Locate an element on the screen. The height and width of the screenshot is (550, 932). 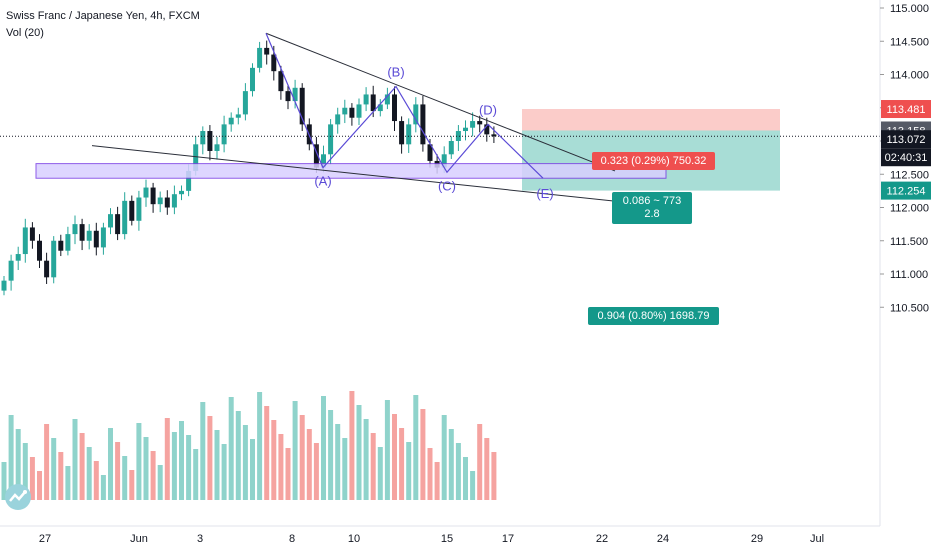
last-price-tag: 113.072 is located at coordinates (906, 140).